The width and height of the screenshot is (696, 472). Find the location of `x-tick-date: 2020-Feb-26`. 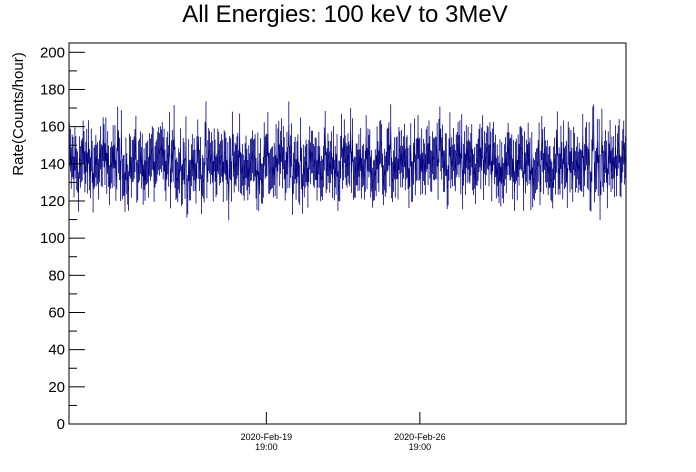

x-tick-date: 2020-Feb-26 is located at coordinates (420, 437).